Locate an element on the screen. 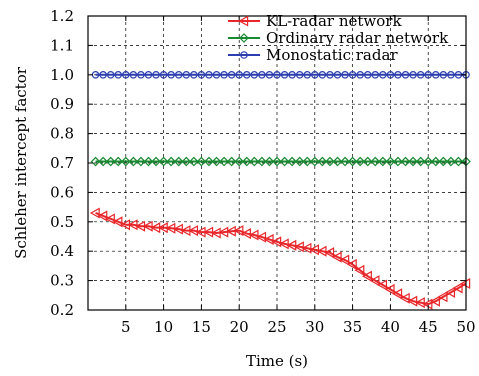  legend-label-kl-radar-network: KL-radar network is located at coordinates (334, 21).